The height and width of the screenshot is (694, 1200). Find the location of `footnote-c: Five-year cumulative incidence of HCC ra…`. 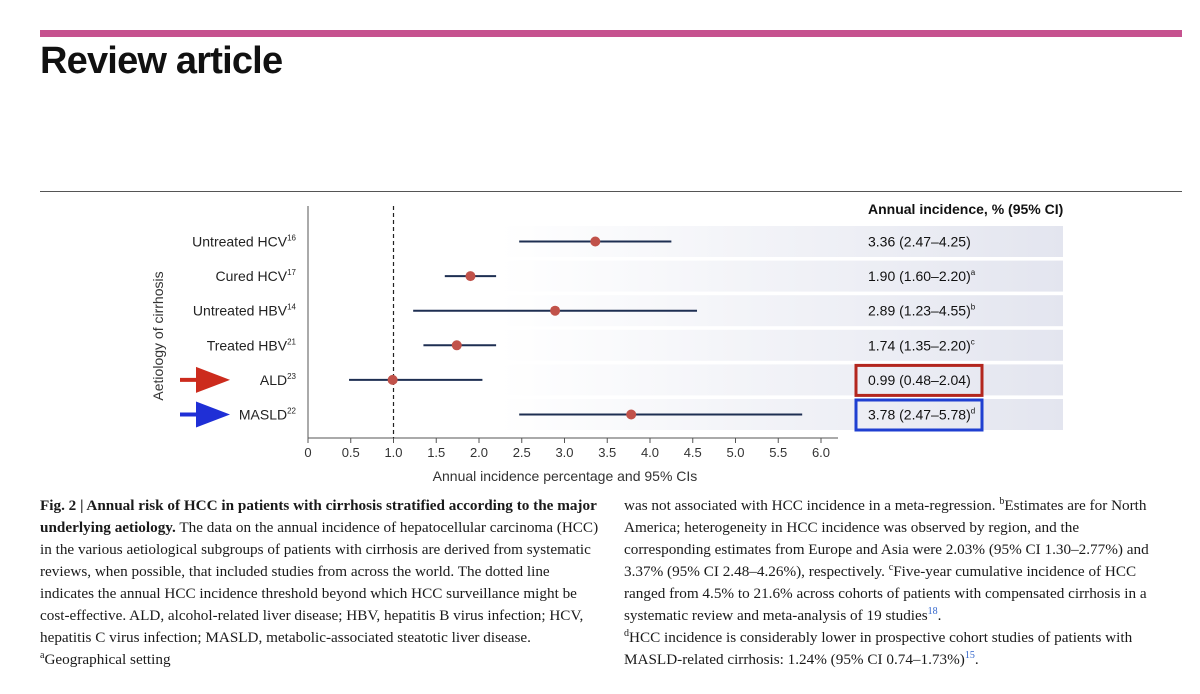

footnote-c: Five-year cumulative incidence of HCC ra… is located at coordinates (885, 593).